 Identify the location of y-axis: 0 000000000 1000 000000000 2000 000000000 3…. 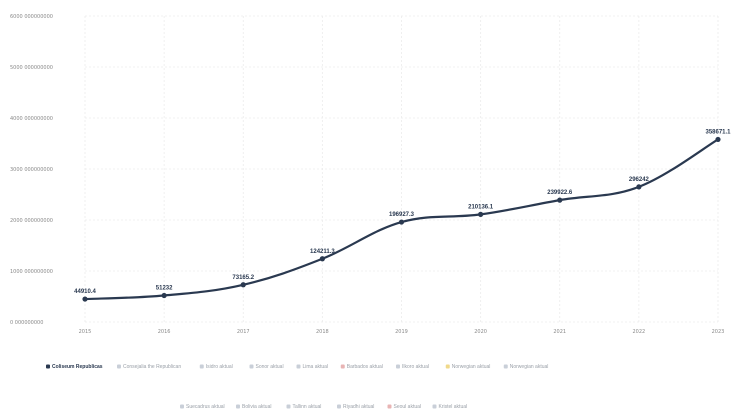
(31, 170).